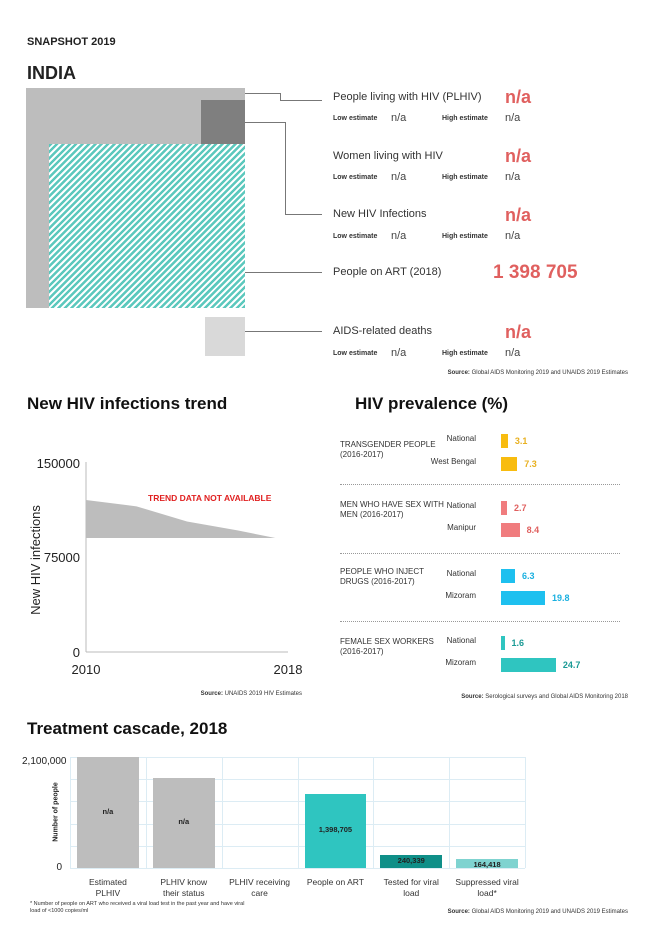  I want to click on trend-not-available: TREND DATA NOT AVAILABLE, so click(210, 498).